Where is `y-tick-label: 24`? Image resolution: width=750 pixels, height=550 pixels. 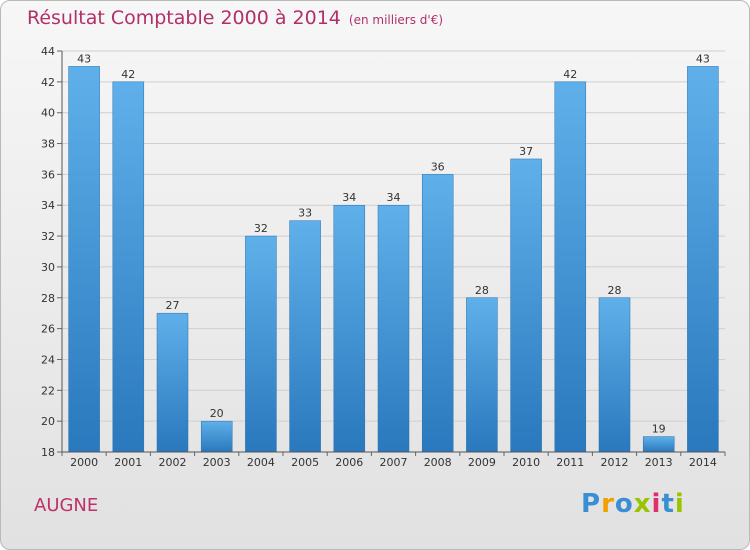 y-tick-label: 24 is located at coordinates (48, 359).